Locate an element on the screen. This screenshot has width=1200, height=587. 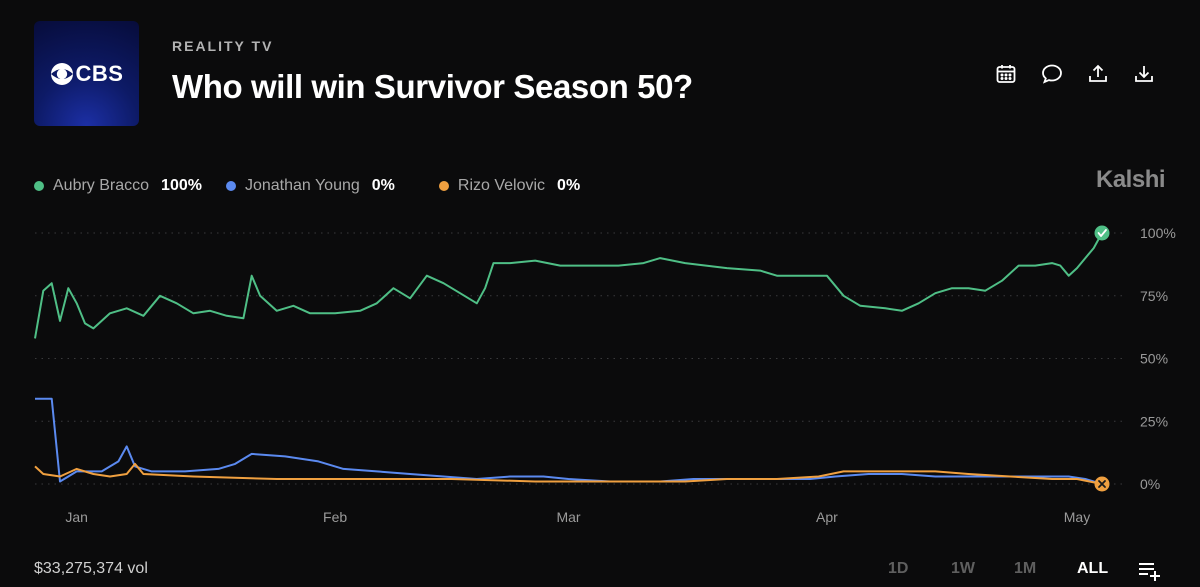
share-icon is located at coordinates (1098, 74).